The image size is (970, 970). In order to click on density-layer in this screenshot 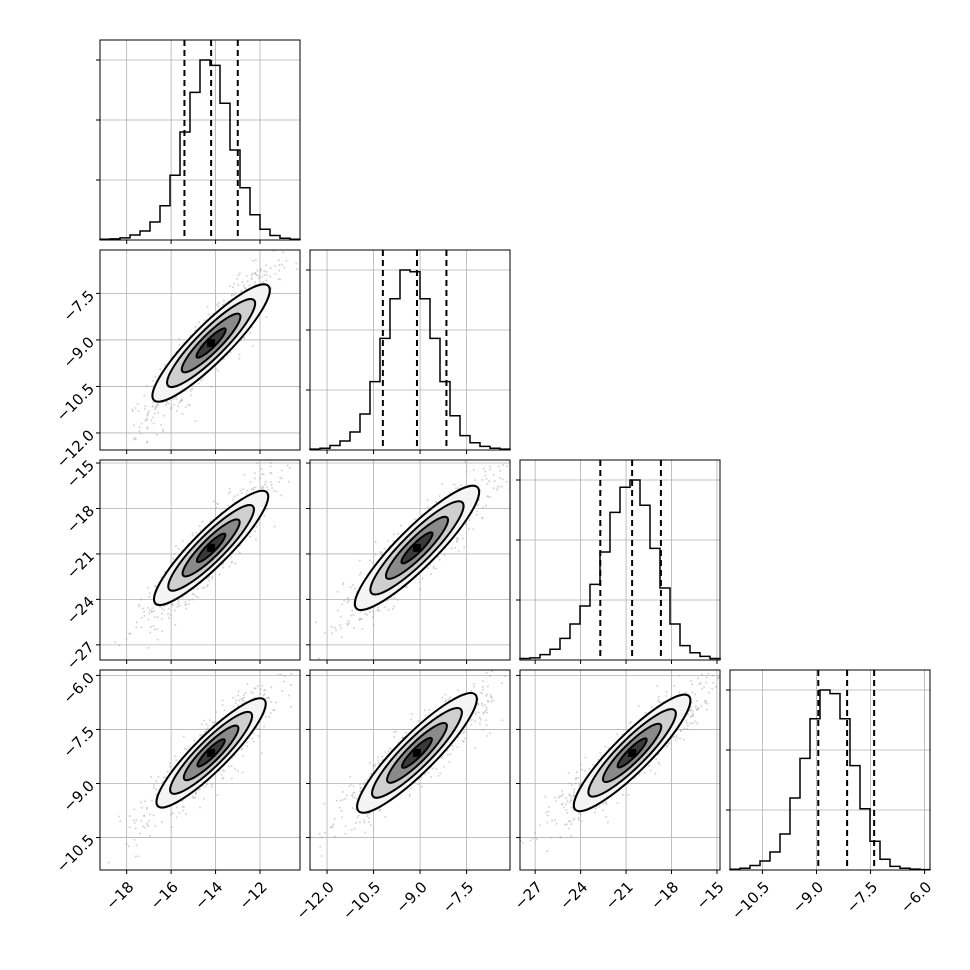, I will do `click(620, 762)`.